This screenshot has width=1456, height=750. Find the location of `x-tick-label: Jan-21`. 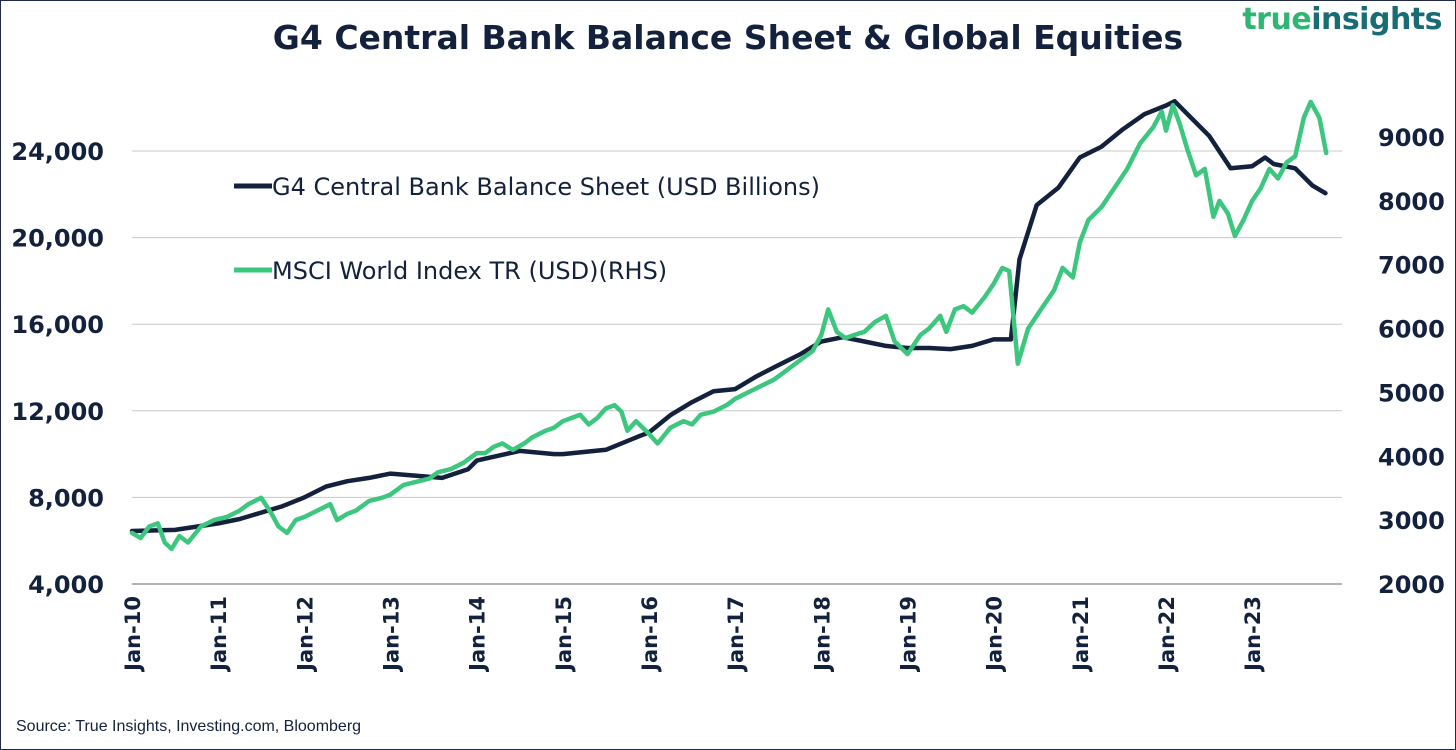

x-tick-label: Jan-21 is located at coordinates (1081, 634).